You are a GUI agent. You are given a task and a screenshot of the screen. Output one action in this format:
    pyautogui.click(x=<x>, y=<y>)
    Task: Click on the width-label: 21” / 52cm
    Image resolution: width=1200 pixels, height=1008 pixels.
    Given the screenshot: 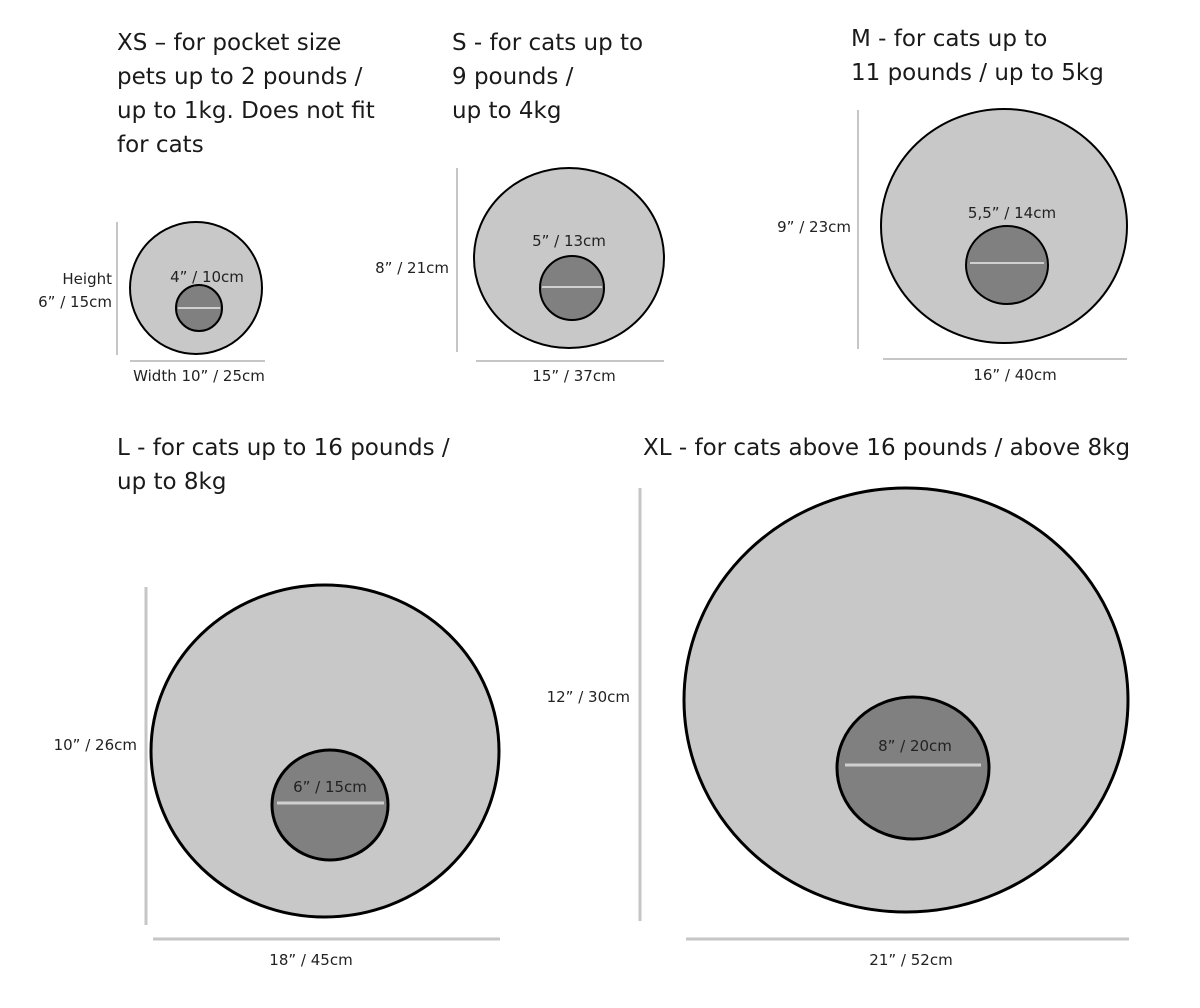 What is the action you would take?
    pyautogui.click(x=910, y=960)
    